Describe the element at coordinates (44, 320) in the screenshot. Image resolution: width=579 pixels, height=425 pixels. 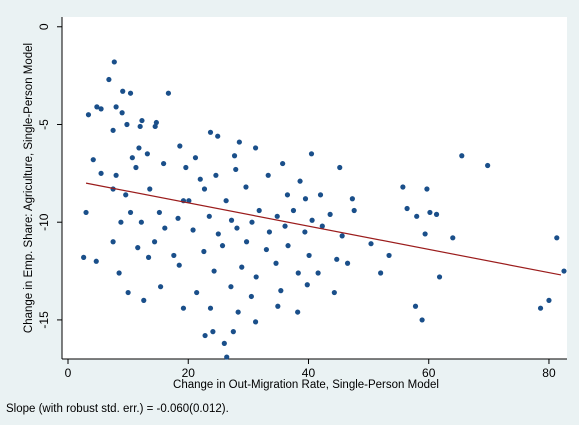
I see `y-tick-label: -15` at that location.